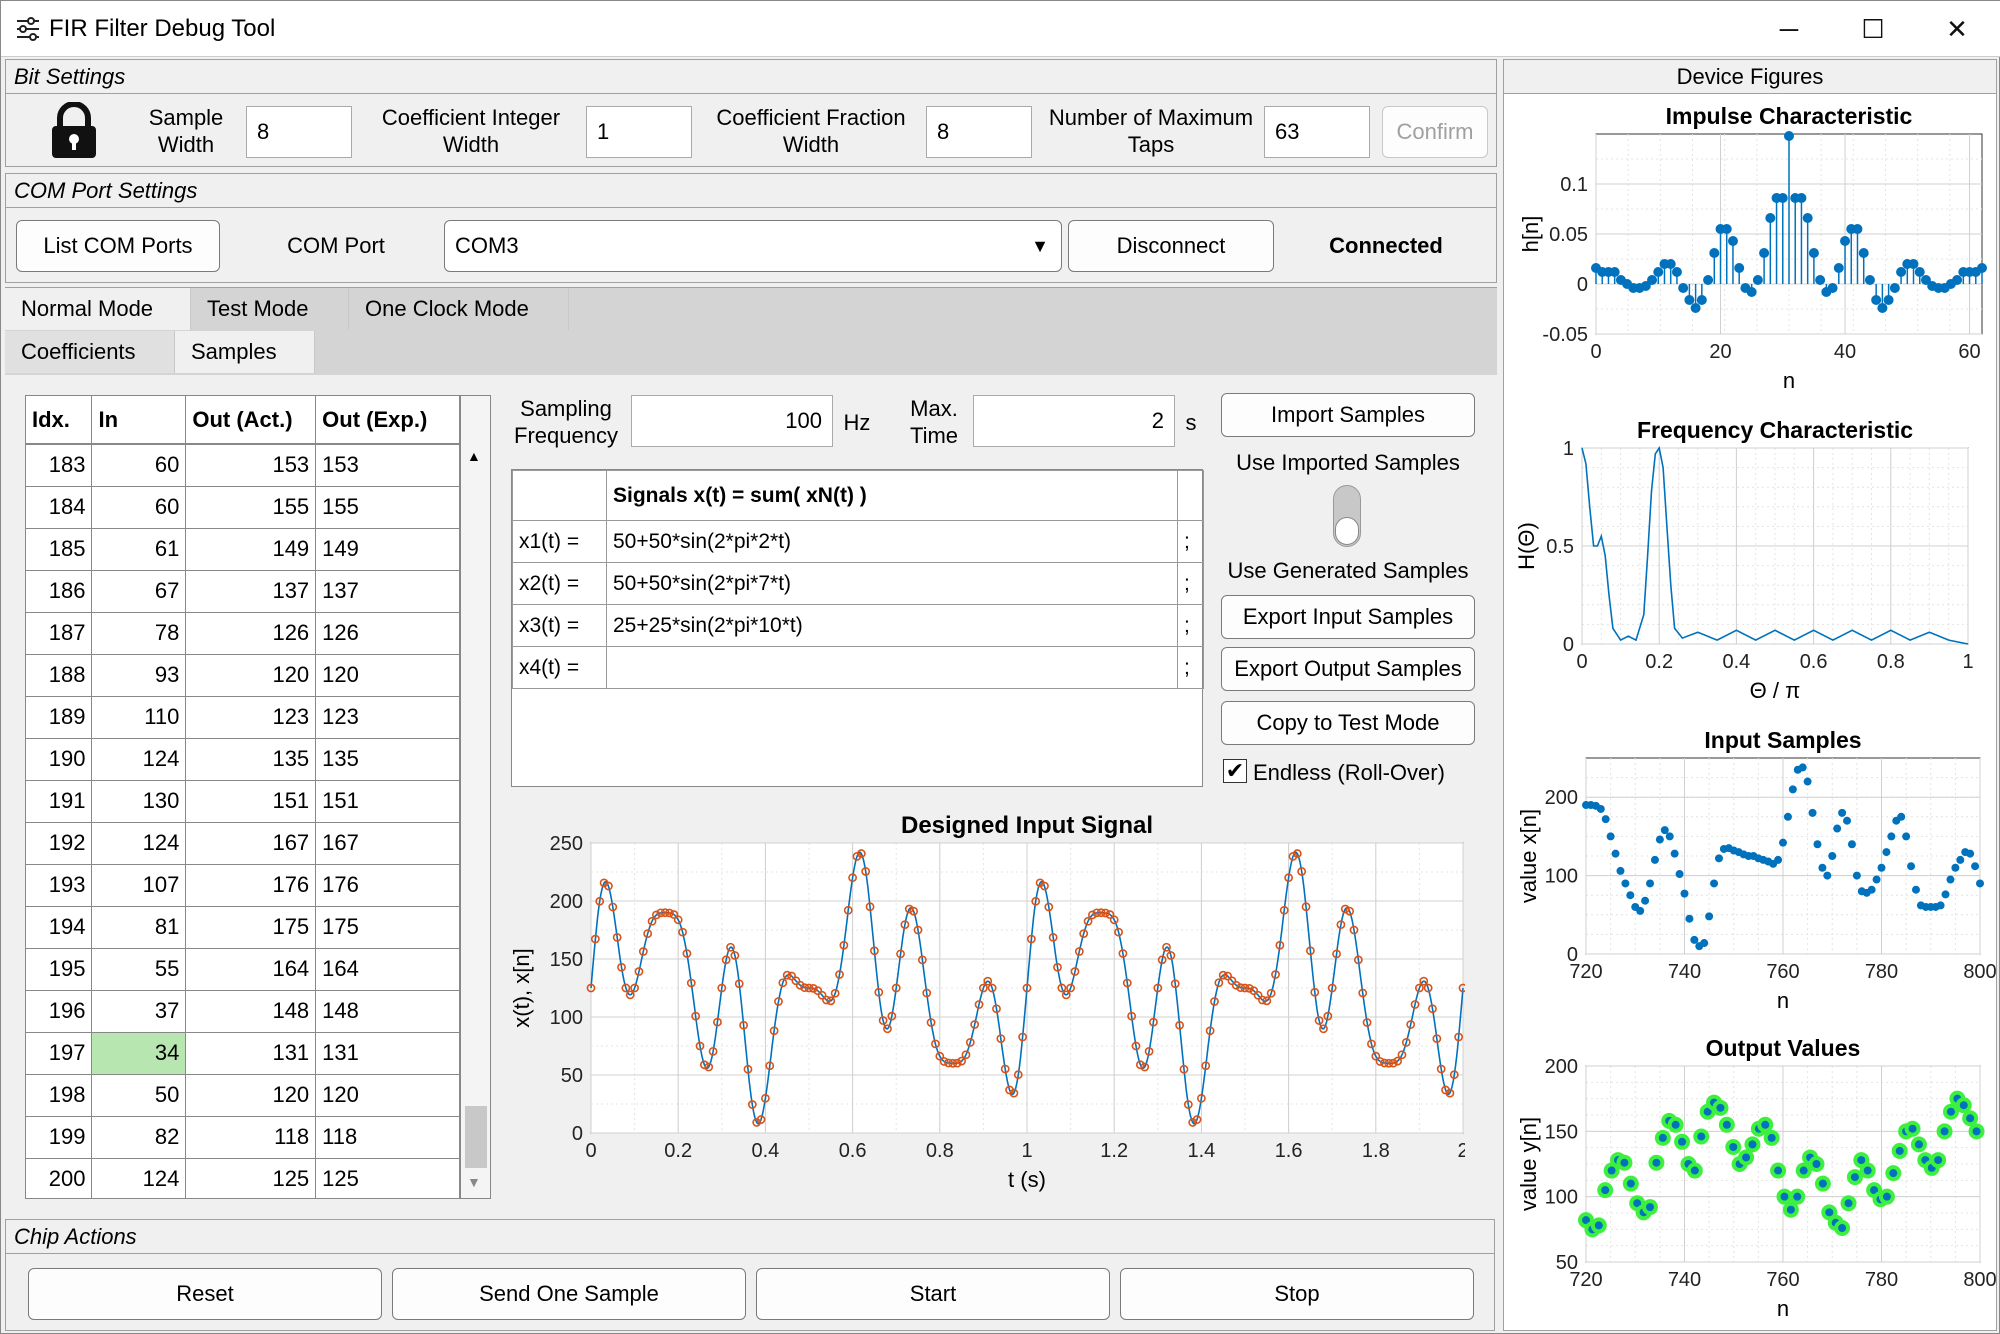  I want to click on cell-idx: 192, so click(59, 843).